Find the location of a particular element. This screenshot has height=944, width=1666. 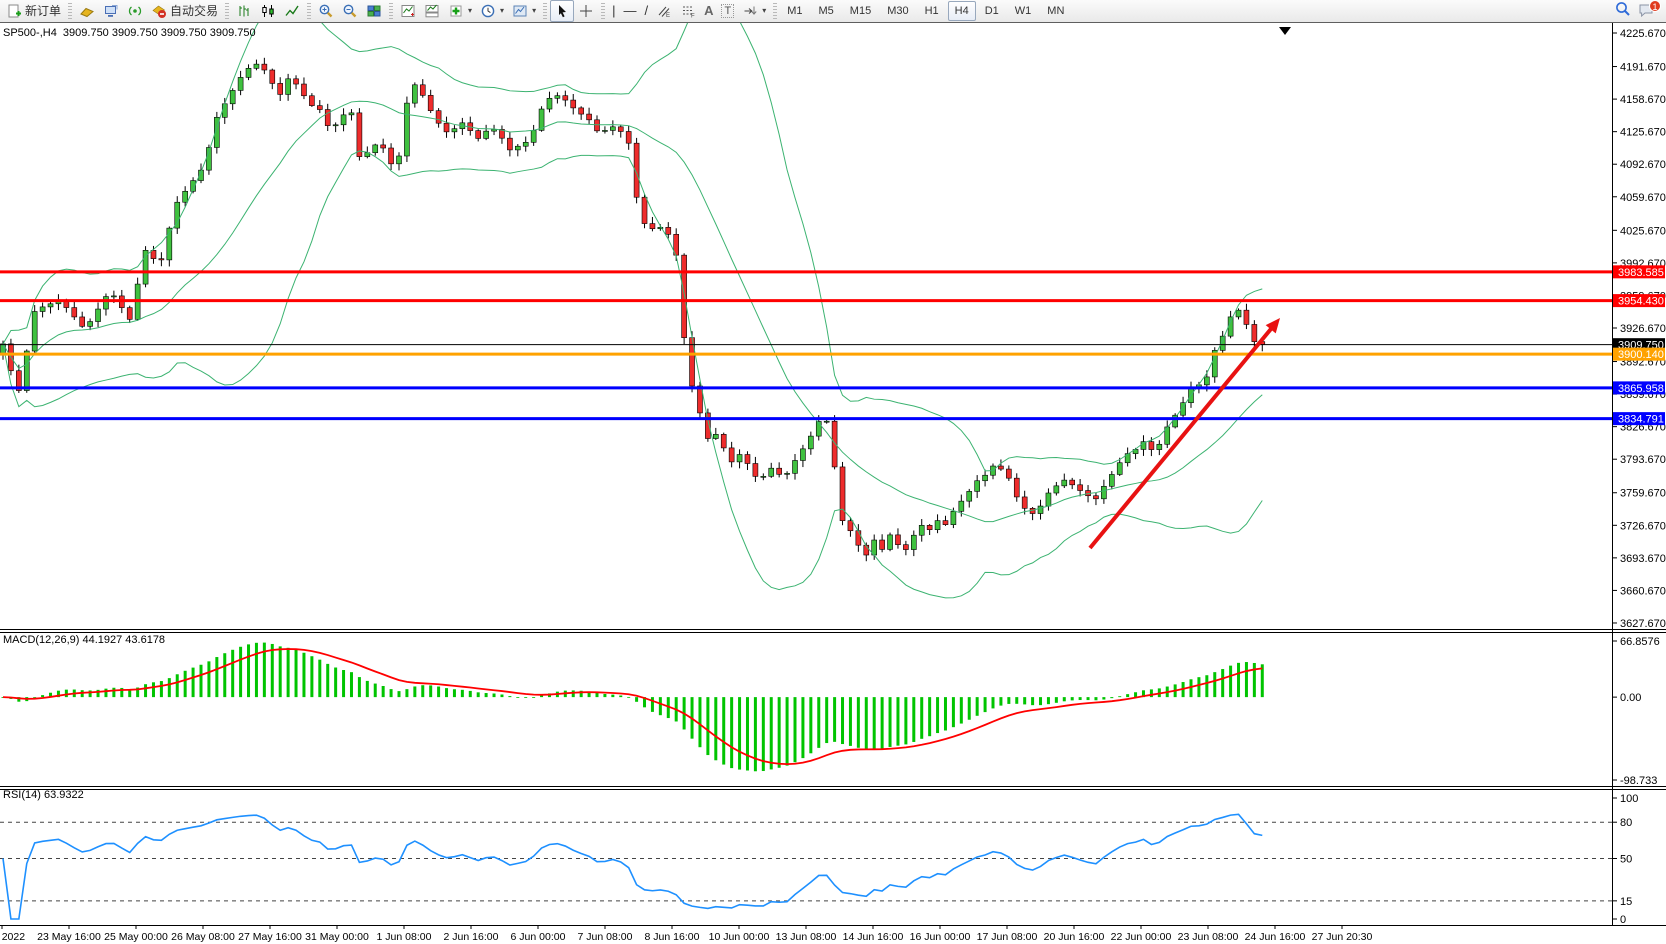

profiles-button is located at coordinates (87, 11).